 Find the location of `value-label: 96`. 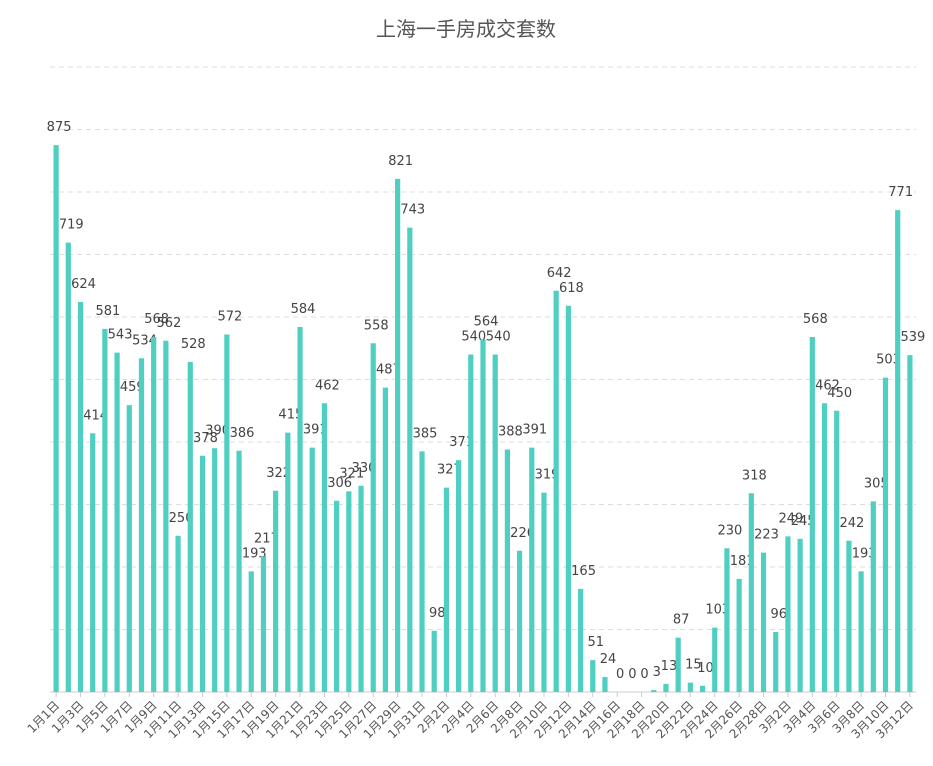

value-label: 96 is located at coordinates (778, 614).